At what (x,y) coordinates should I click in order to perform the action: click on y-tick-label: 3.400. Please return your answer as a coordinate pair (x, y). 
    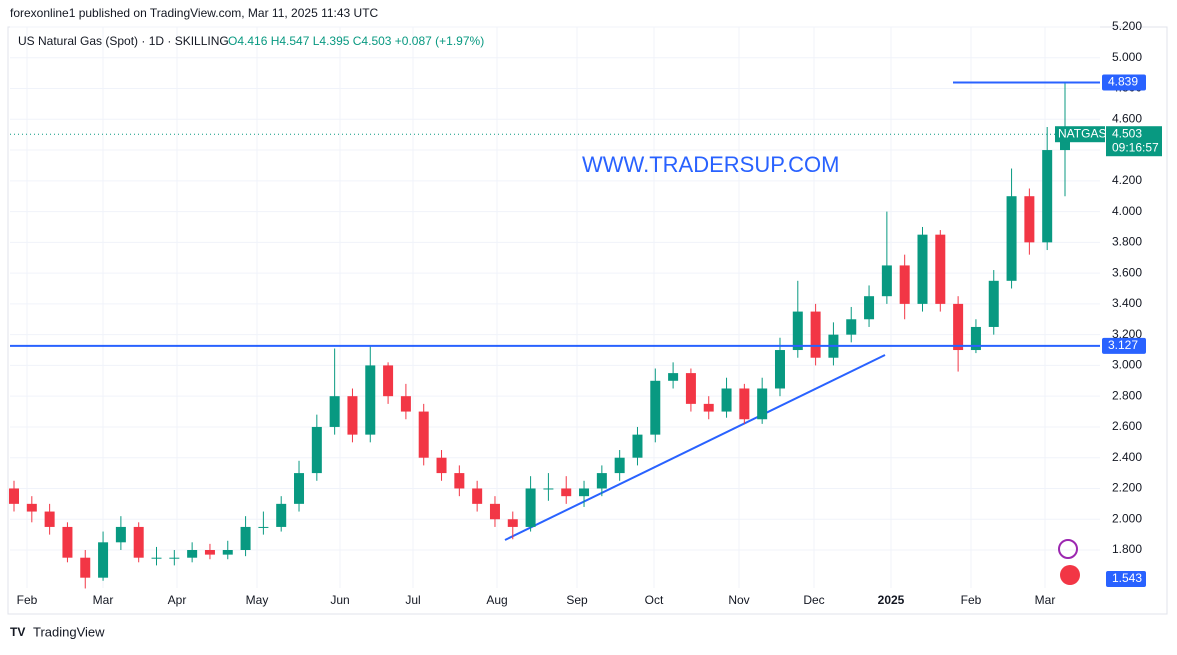
    Looking at the image, I should click on (1127, 303).